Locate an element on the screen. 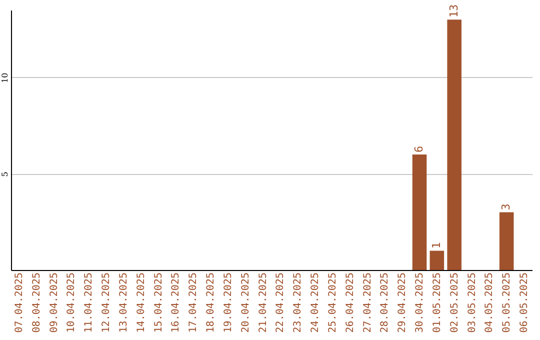  x-tick-label: 26.04.2025 is located at coordinates (350, 302).